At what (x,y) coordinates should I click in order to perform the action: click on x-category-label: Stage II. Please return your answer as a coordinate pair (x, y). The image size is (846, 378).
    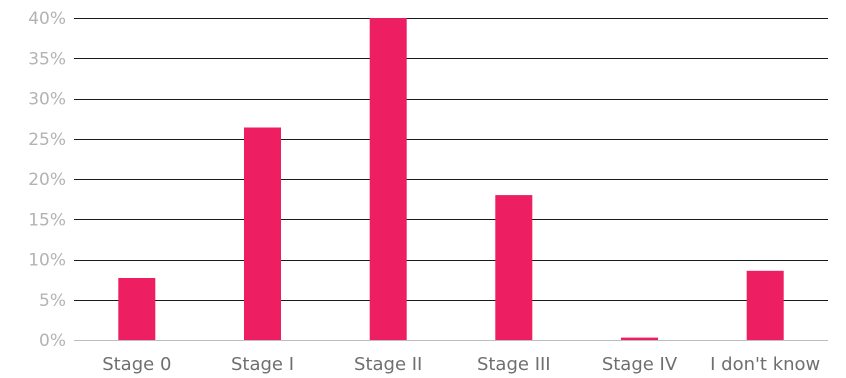
    Looking at the image, I should click on (388, 364).